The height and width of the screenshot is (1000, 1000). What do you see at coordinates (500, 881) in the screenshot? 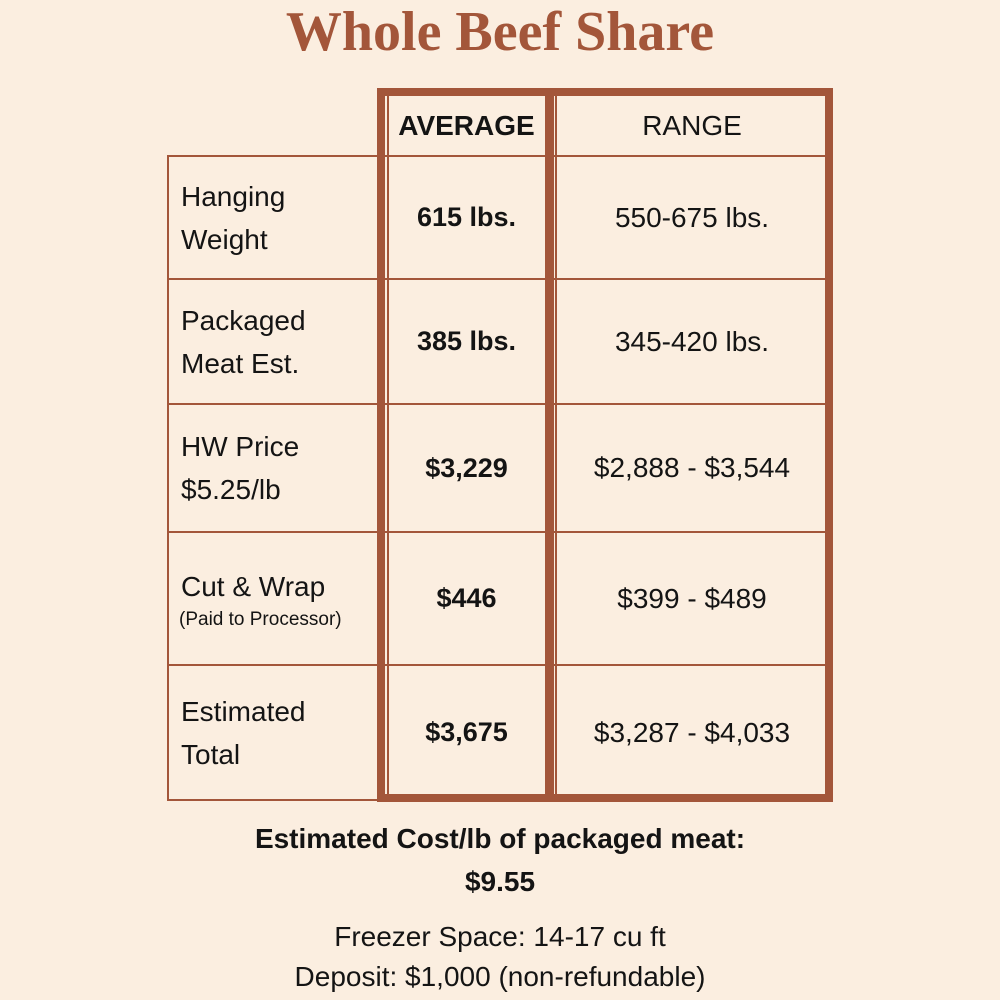
I see `cost-per-lb-value: $9.55` at bounding box center [500, 881].